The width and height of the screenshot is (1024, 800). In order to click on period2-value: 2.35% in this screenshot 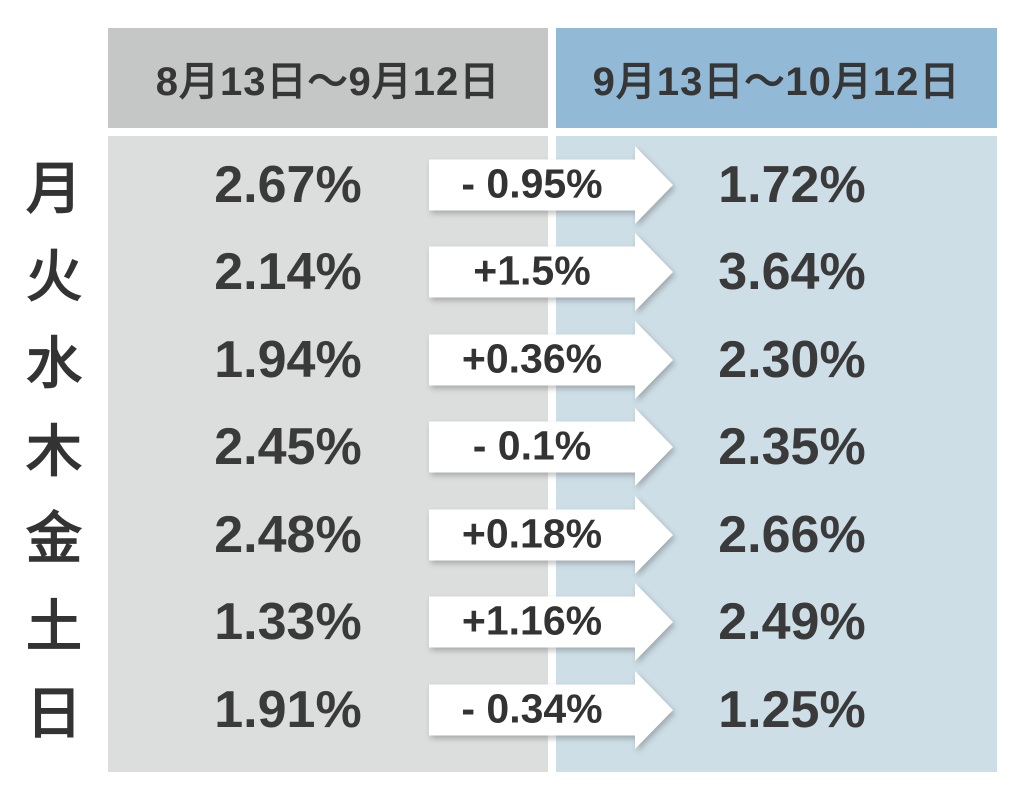, I will do `click(792, 447)`.